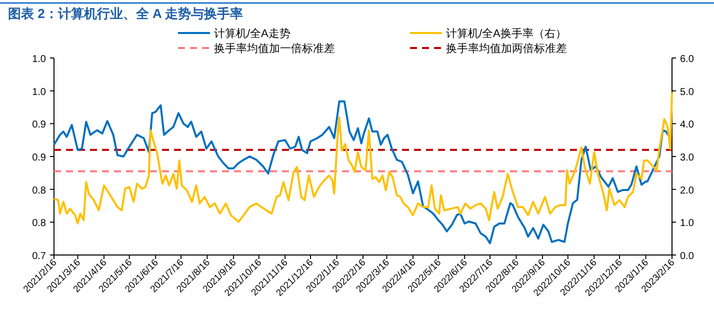 The width and height of the screenshot is (714, 336). Describe the element at coordinates (687, 256) in the screenshot. I see `y2-tick-label: 0.0` at that location.